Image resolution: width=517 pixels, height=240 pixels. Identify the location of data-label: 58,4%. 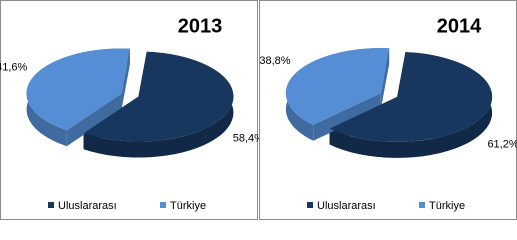
(248, 138).